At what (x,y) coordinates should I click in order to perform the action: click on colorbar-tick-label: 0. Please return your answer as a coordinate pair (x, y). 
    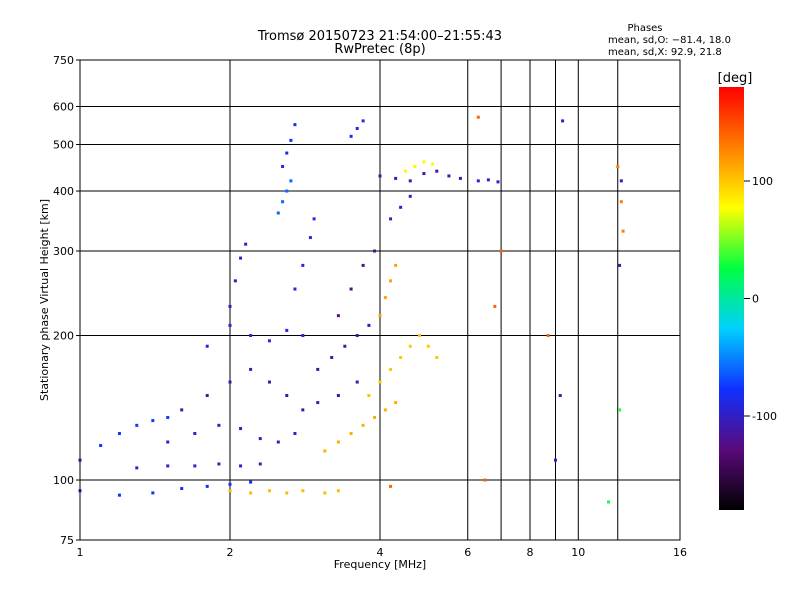
    Looking at the image, I should click on (755, 299).